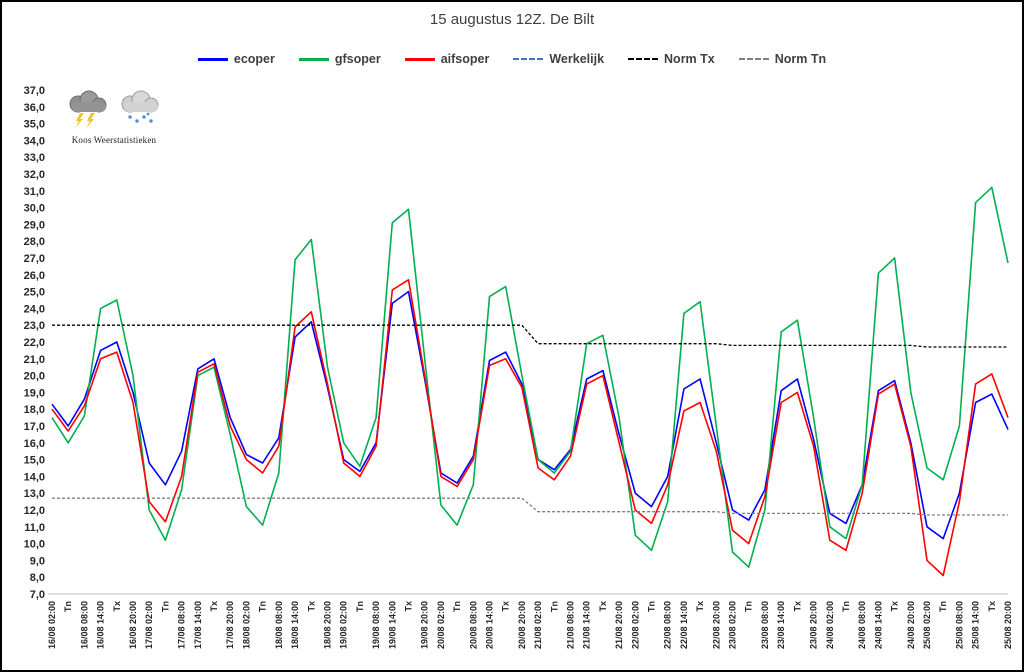  I want to click on logo-clouds, so click(114, 109).